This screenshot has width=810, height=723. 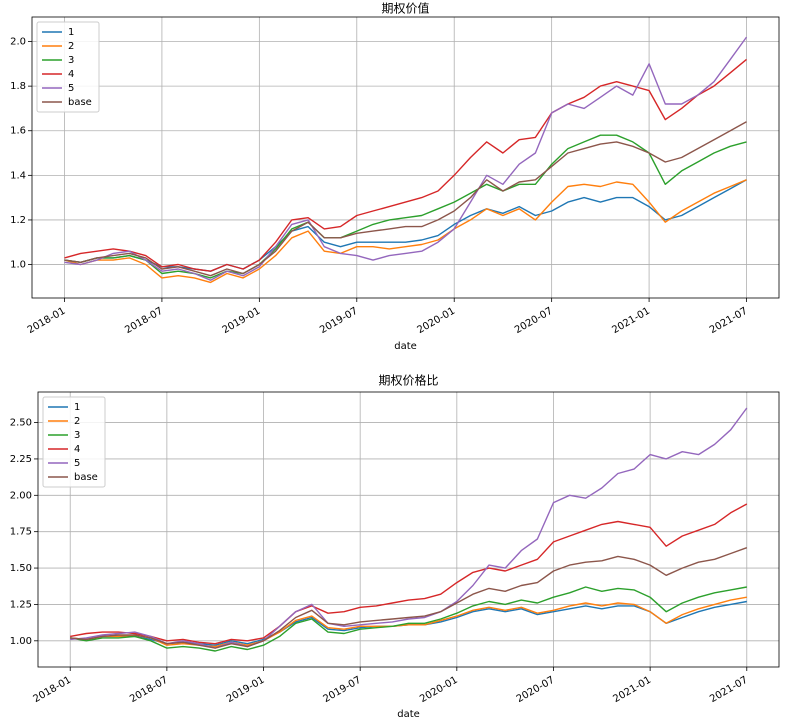 What do you see at coordinates (18, 131) in the screenshot?
I see `y-tick-label: 1.6` at bounding box center [18, 131].